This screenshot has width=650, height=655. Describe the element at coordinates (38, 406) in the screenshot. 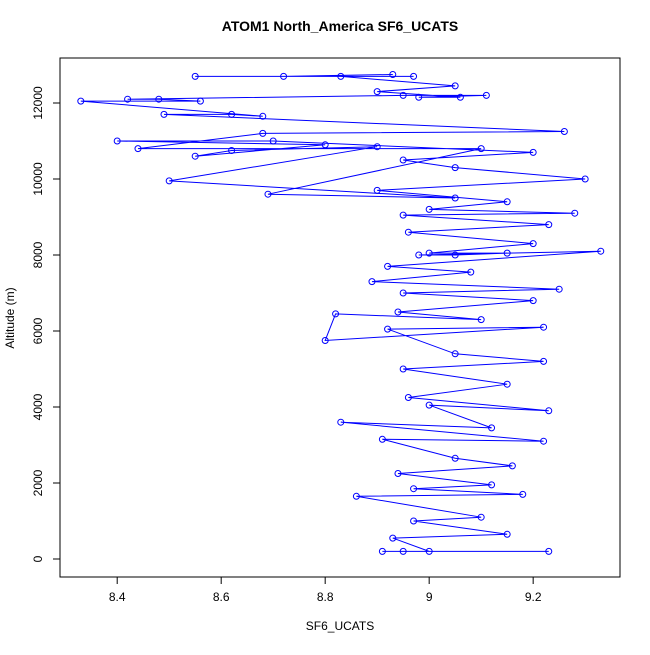

I see `y-tick-label: 4000` at that location.